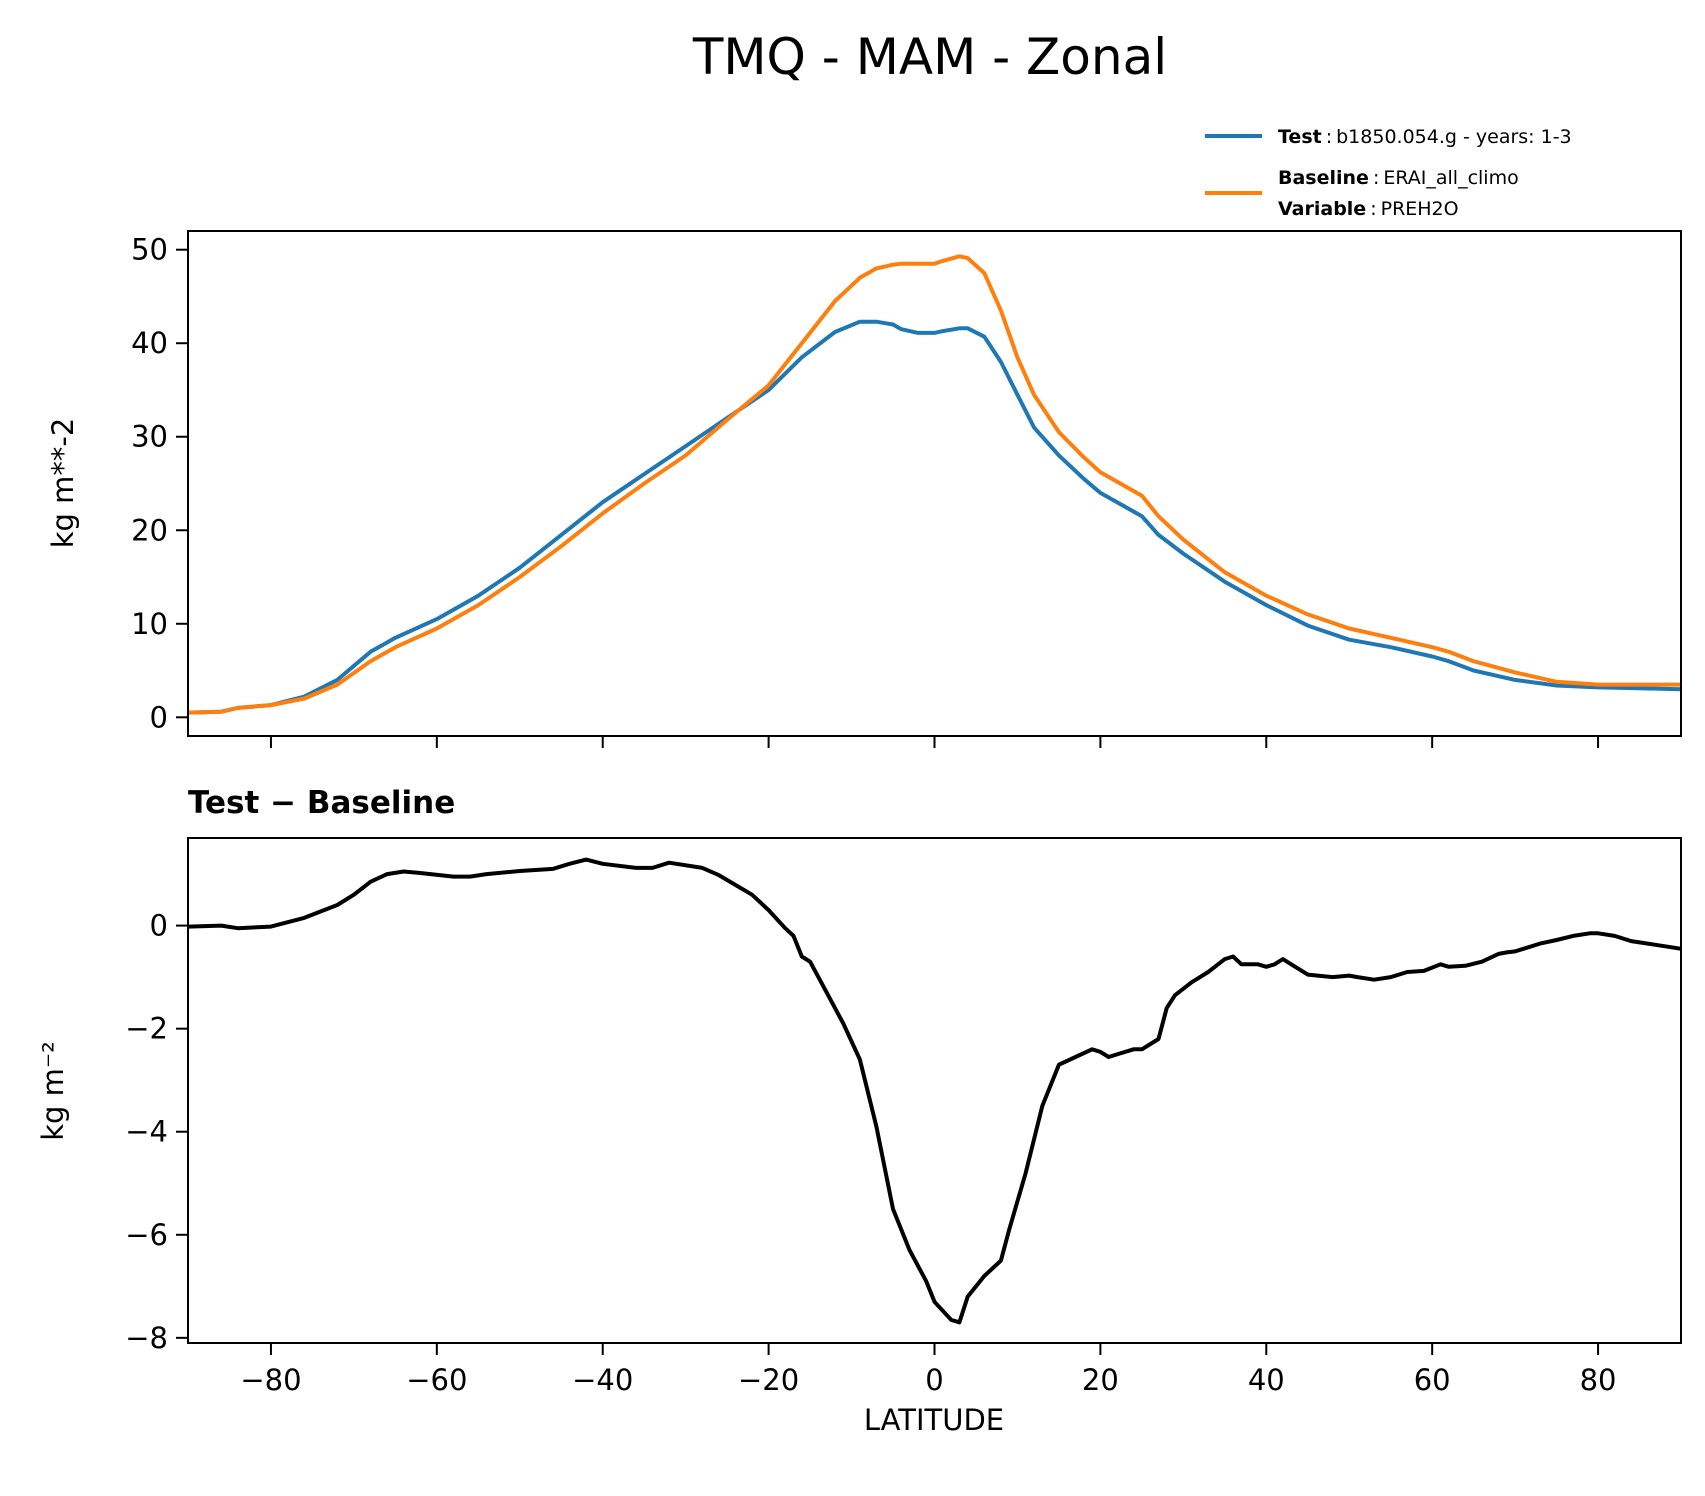 The height and width of the screenshot is (1496, 1705). I want to click on top-y-tick-label: 20, so click(149, 530).